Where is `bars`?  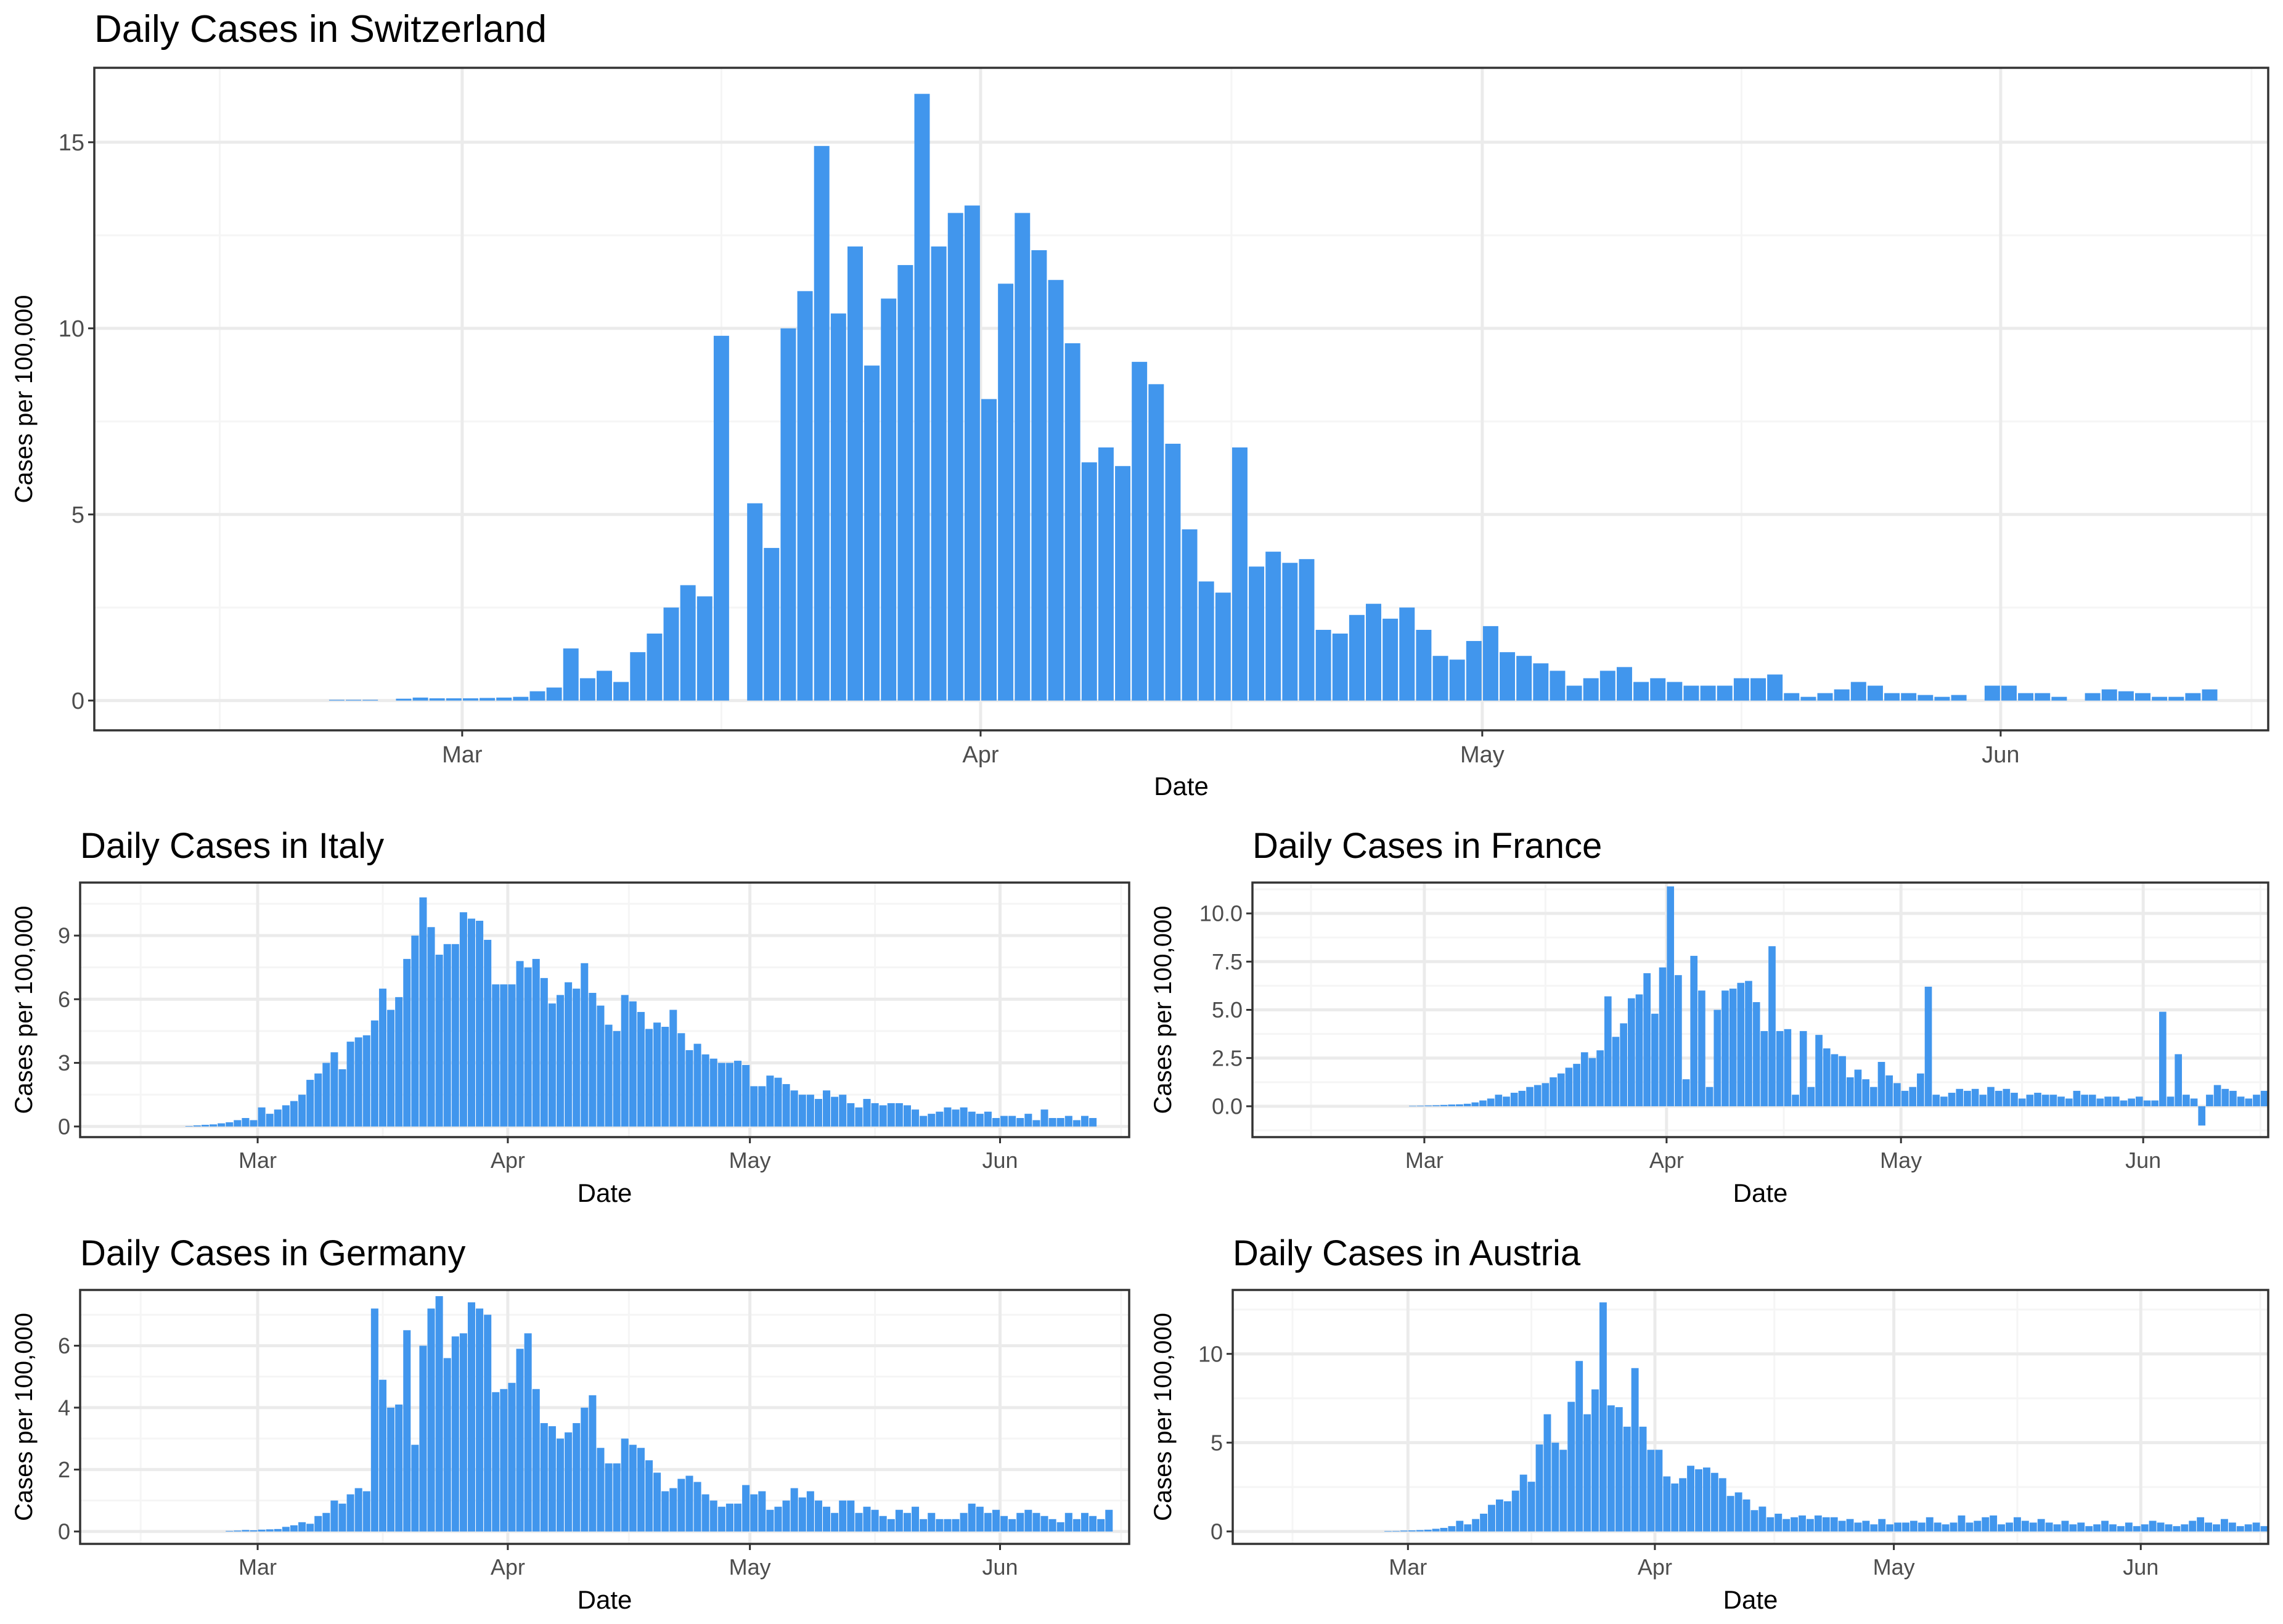 bars is located at coordinates (641, 1012).